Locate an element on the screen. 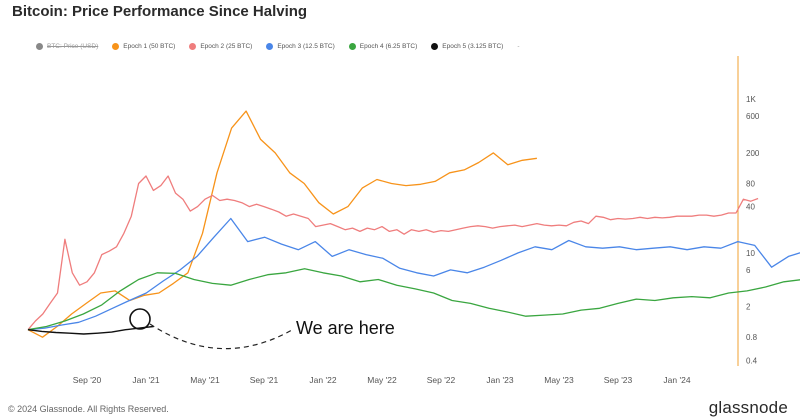 This screenshot has width=800, height=418. legend-item: BTC: Price (USD) is located at coordinates (67, 46).